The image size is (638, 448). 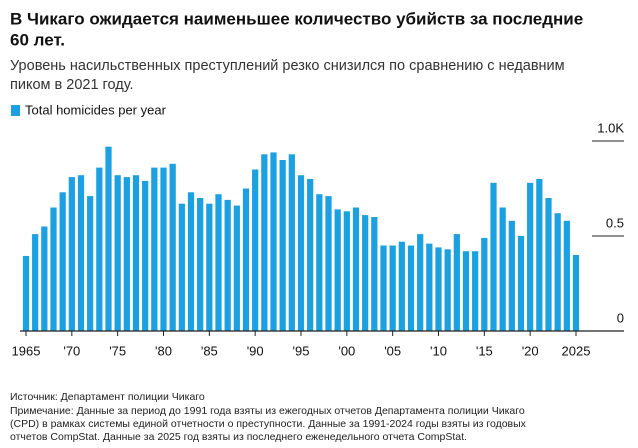 What do you see at coordinates (72, 85) in the screenshot?
I see `chart-subtitle: пиком в 2021 году.` at bounding box center [72, 85].